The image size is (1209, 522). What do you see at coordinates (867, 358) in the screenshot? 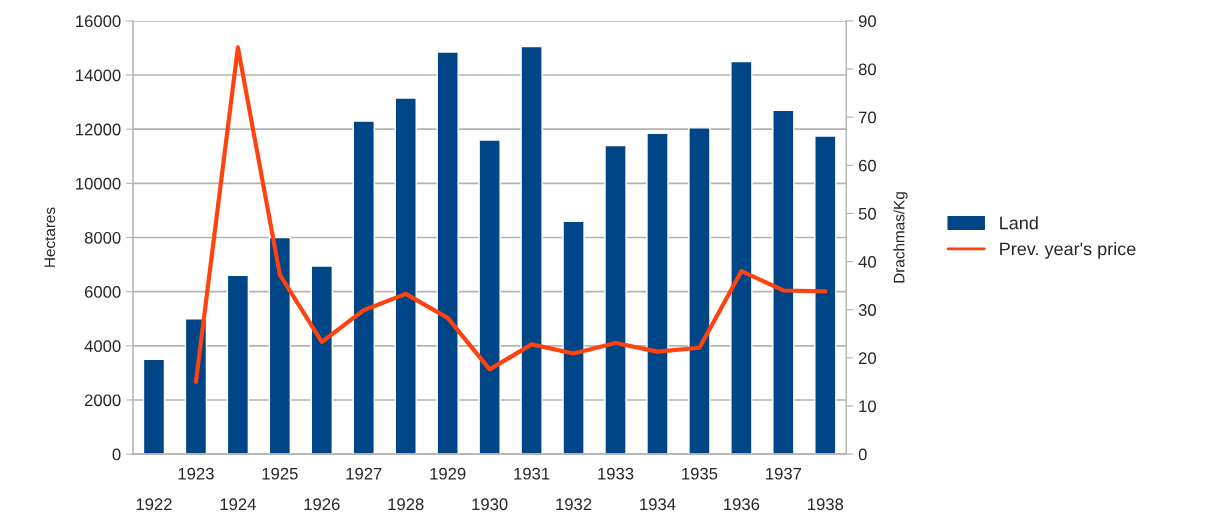
I see `y2-tick-label: 20` at bounding box center [867, 358].